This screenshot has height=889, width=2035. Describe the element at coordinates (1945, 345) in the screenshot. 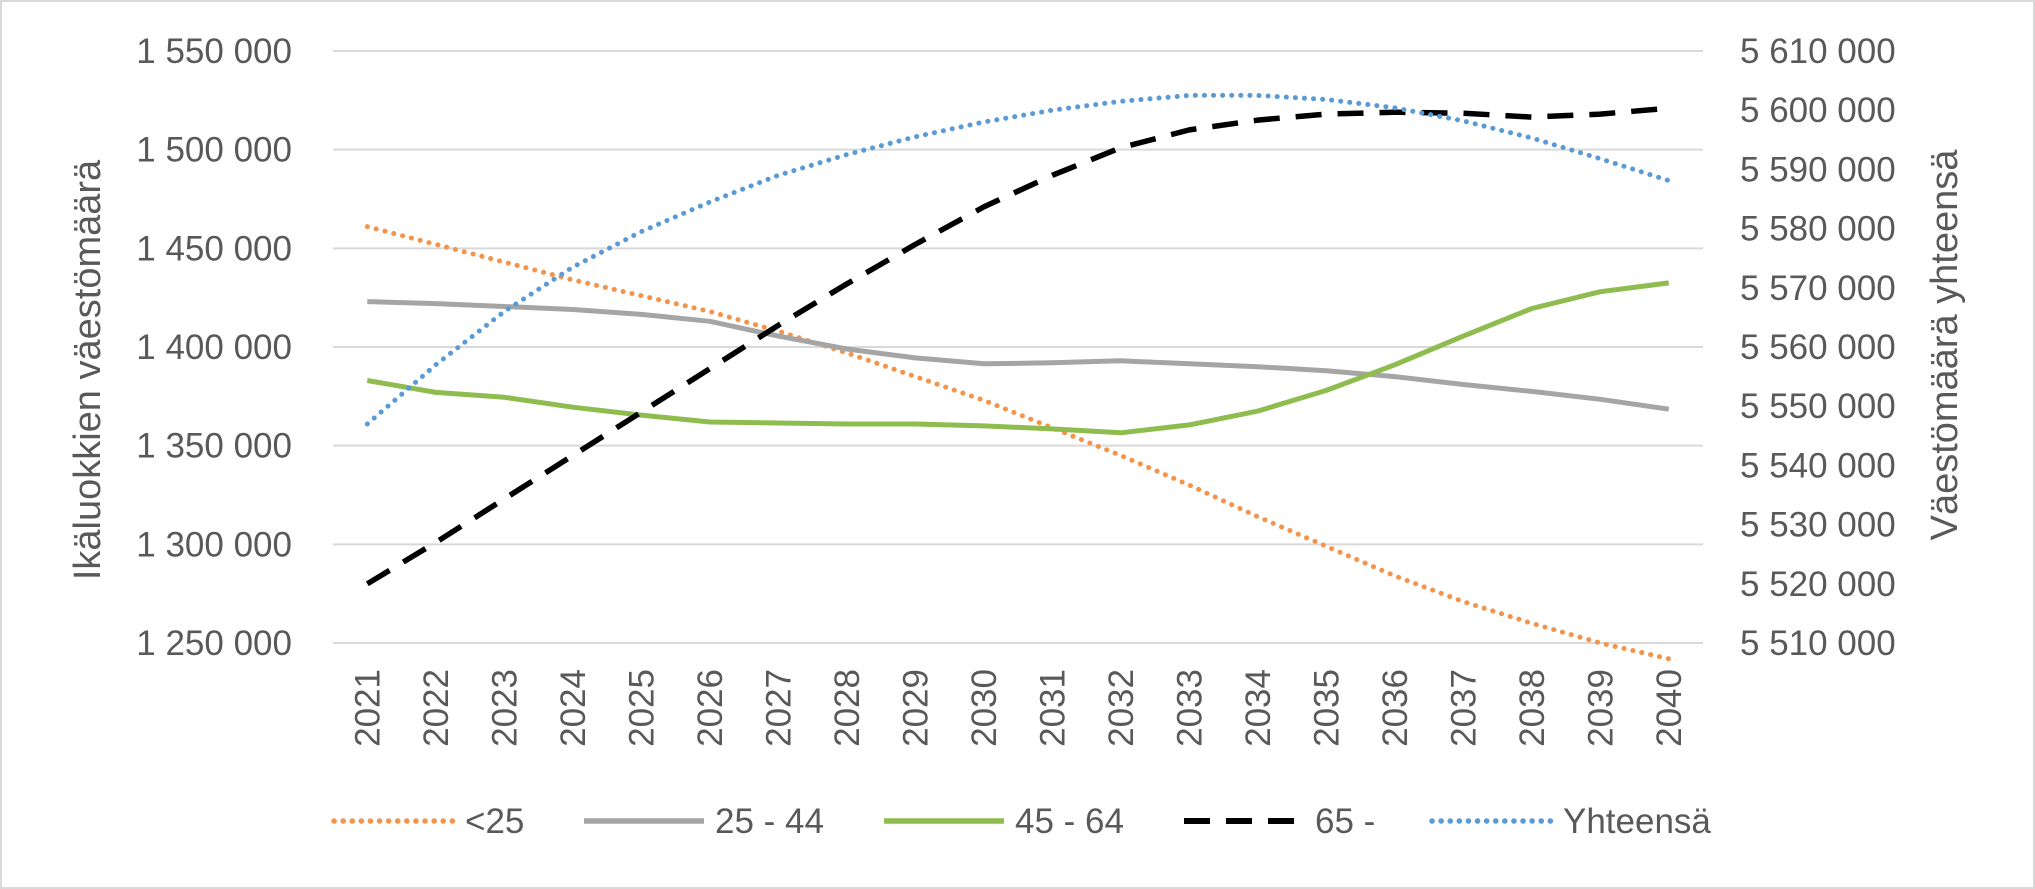

I see `right-axis-title: Väestömäärä yhteensä` at that location.